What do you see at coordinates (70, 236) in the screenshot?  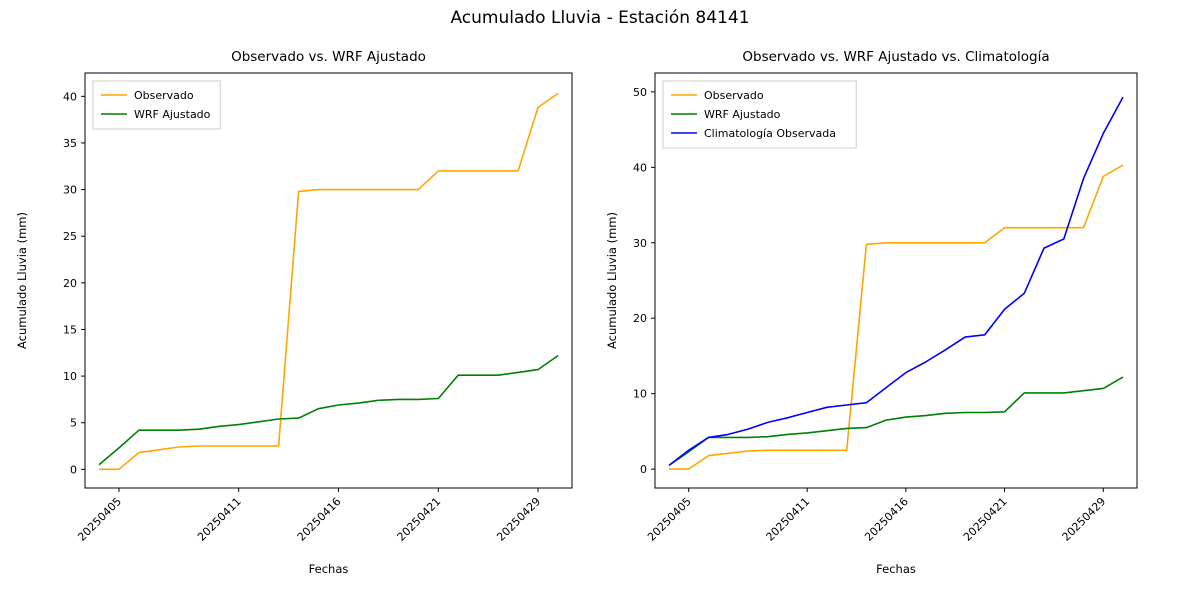 I see `y-tick-label: 25` at bounding box center [70, 236].